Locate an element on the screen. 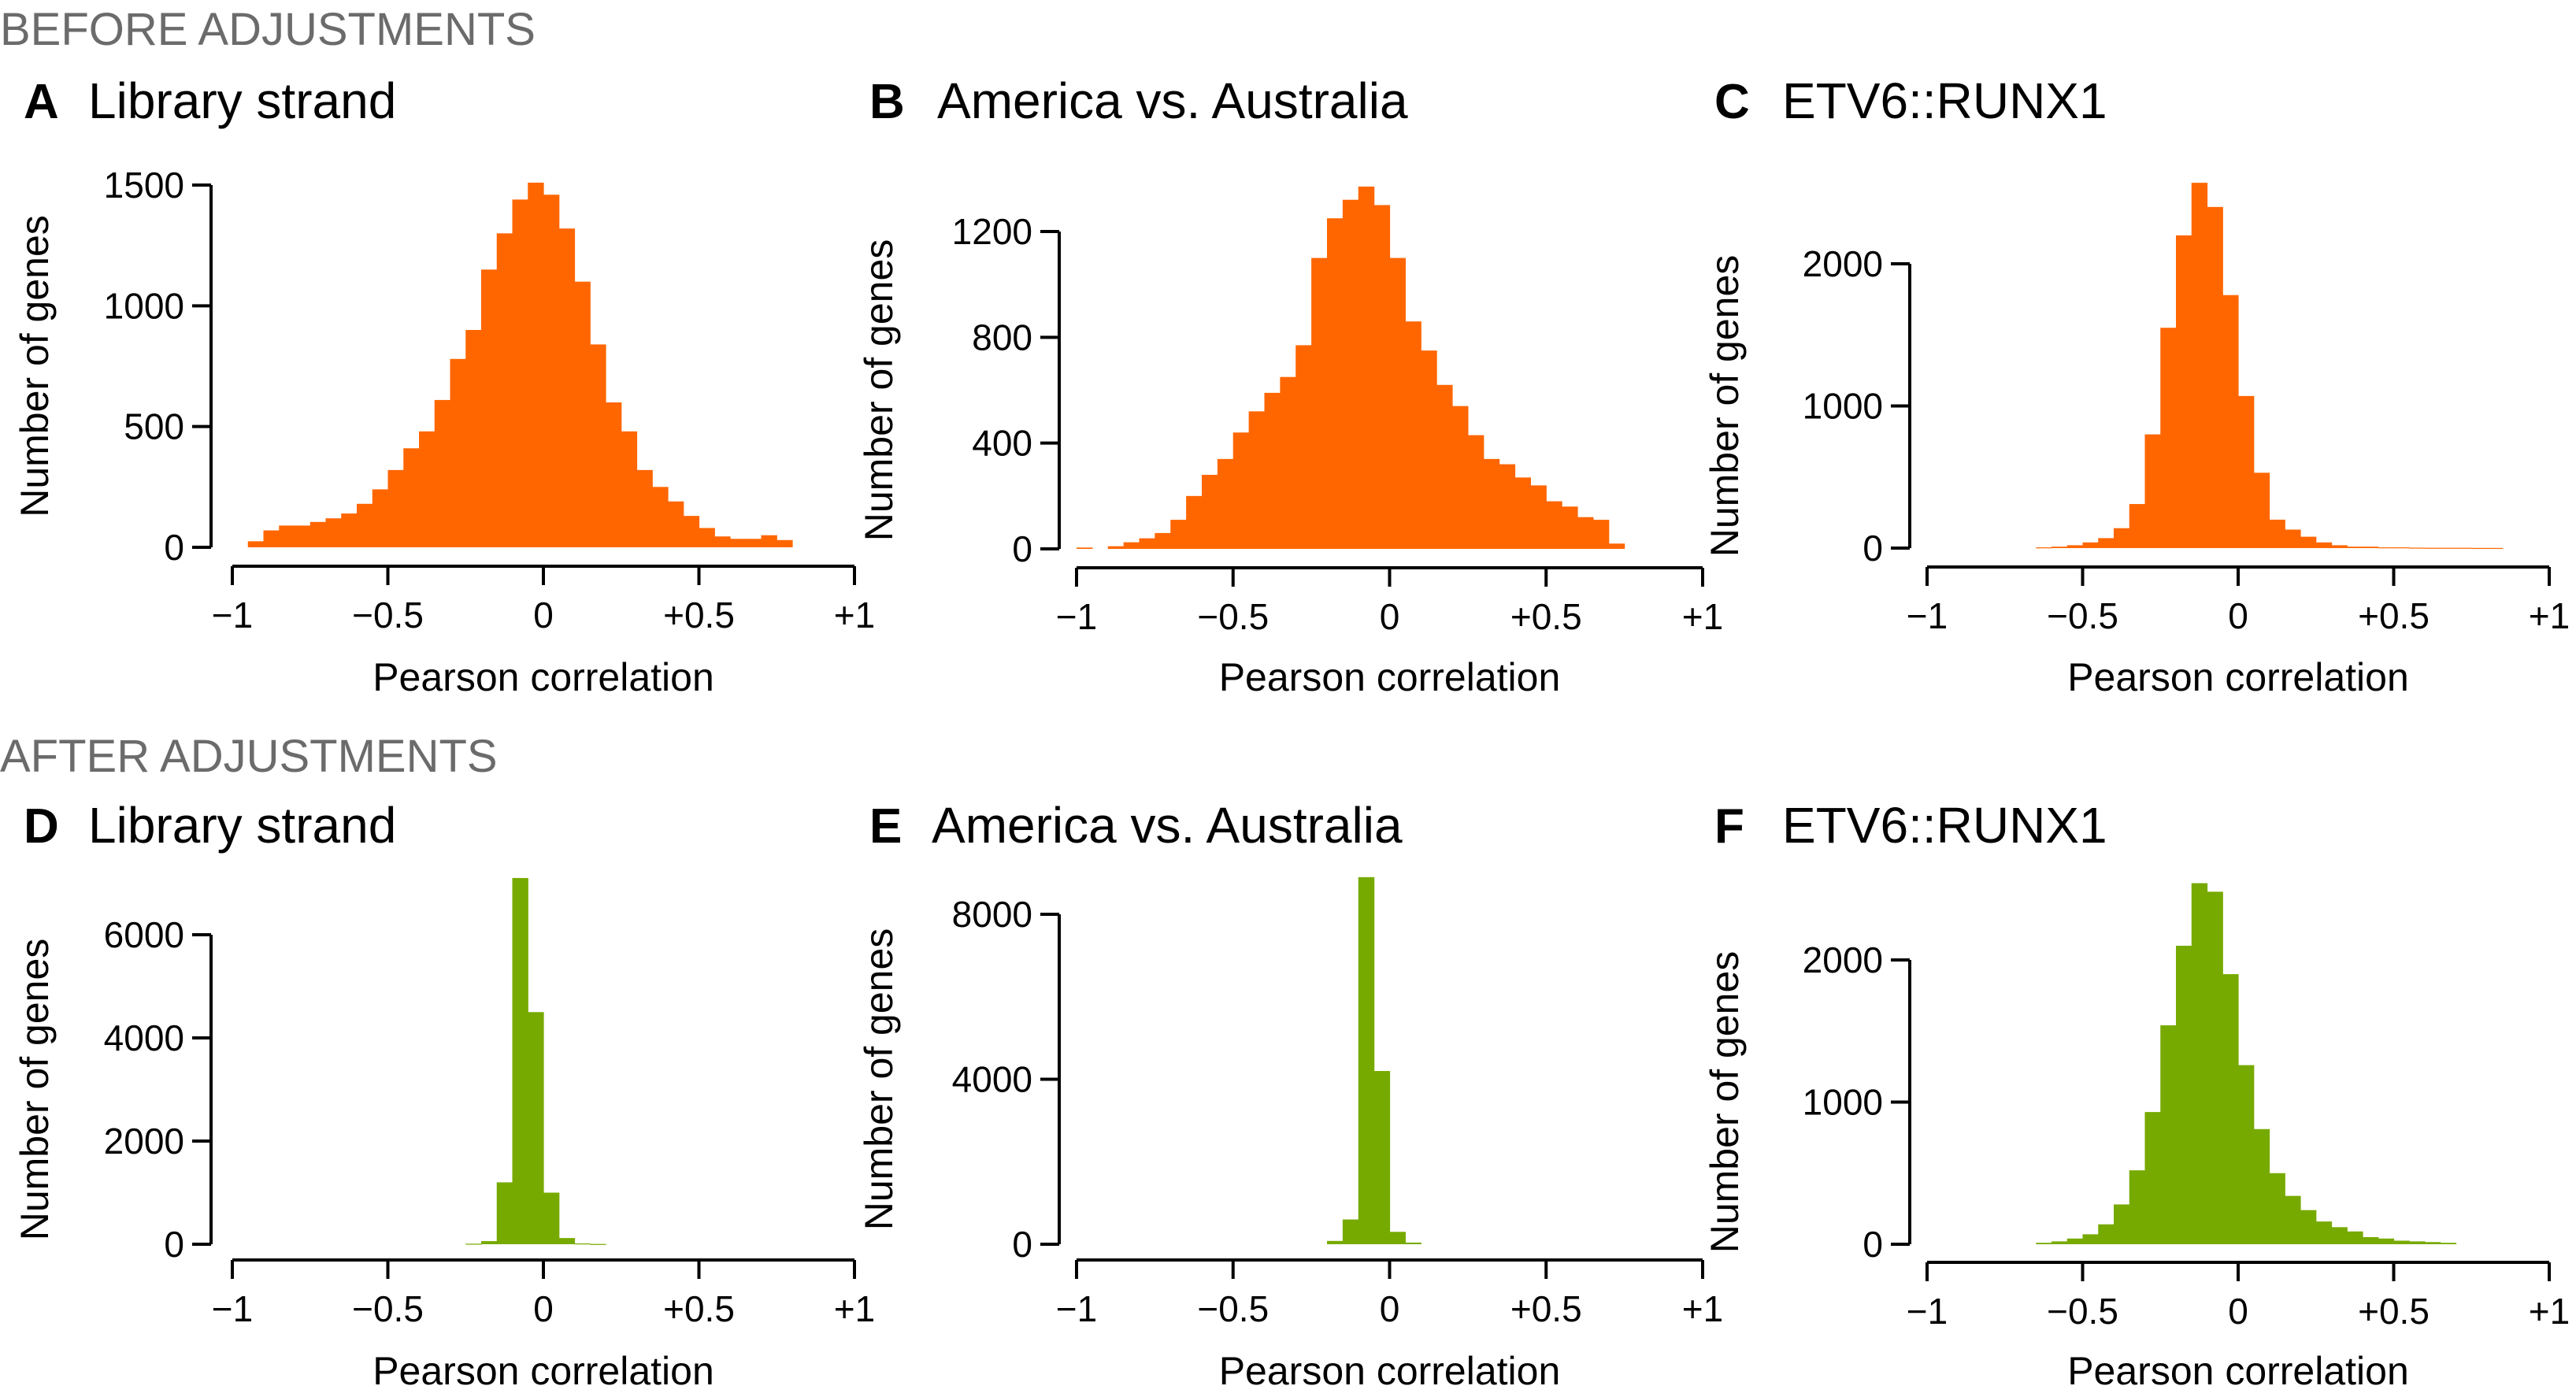 This screenshot has width=2576, height=1397. y-axis: 0 500 1000 1500 Number of genes is located at coordinates (113, 366).